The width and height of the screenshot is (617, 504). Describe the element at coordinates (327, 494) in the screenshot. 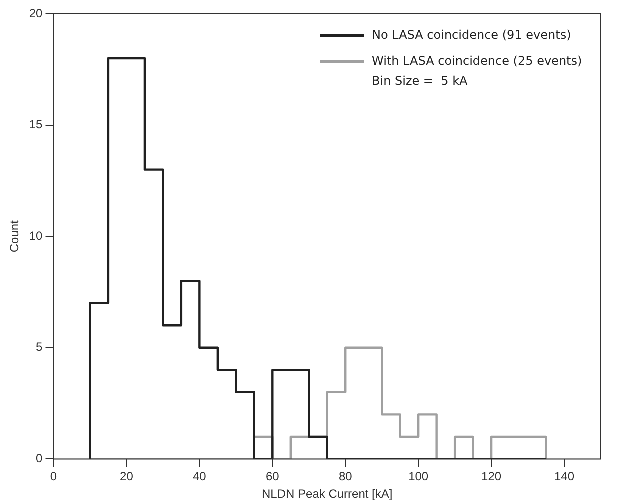

I see `x-axis-title: NLDN Peak Current [kA]` at that location.